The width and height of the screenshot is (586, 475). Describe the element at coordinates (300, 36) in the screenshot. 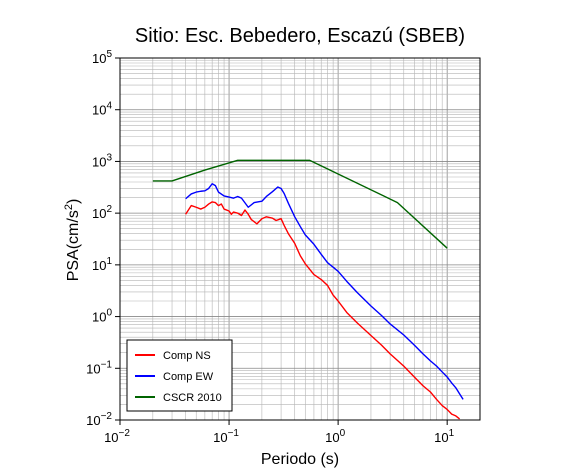

I see `chart-title: Sitio: Esc. Bebedero, Escazú (SBEB)` at that location.